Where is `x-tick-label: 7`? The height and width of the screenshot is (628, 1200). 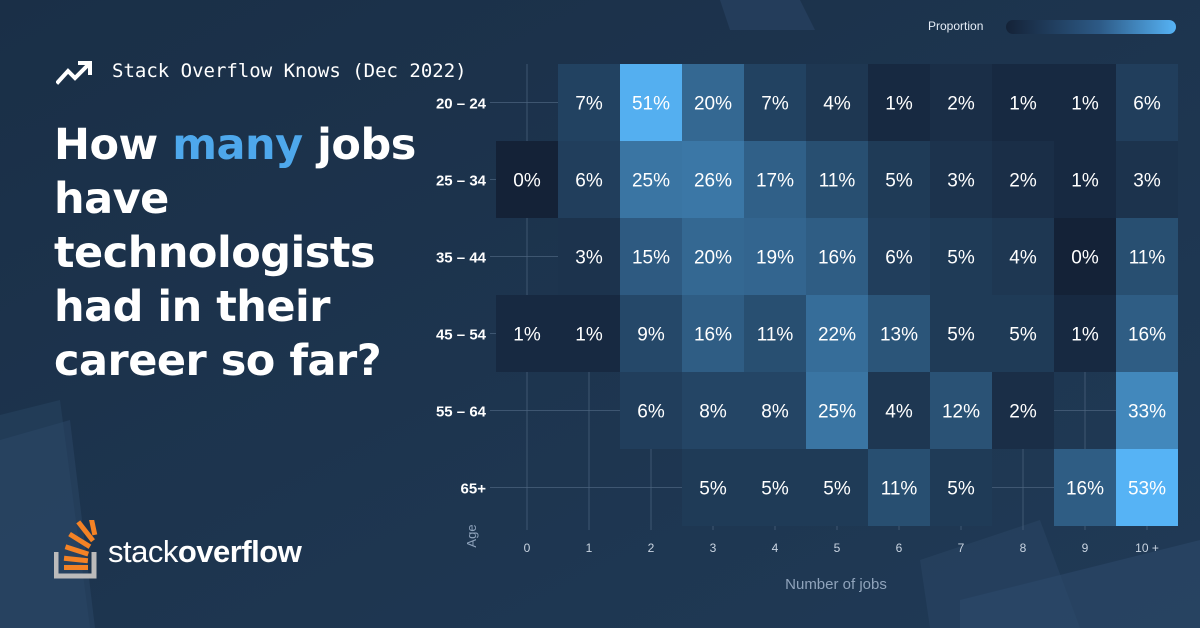 x-tick-label: 7 is located at coordinates (961, 548).